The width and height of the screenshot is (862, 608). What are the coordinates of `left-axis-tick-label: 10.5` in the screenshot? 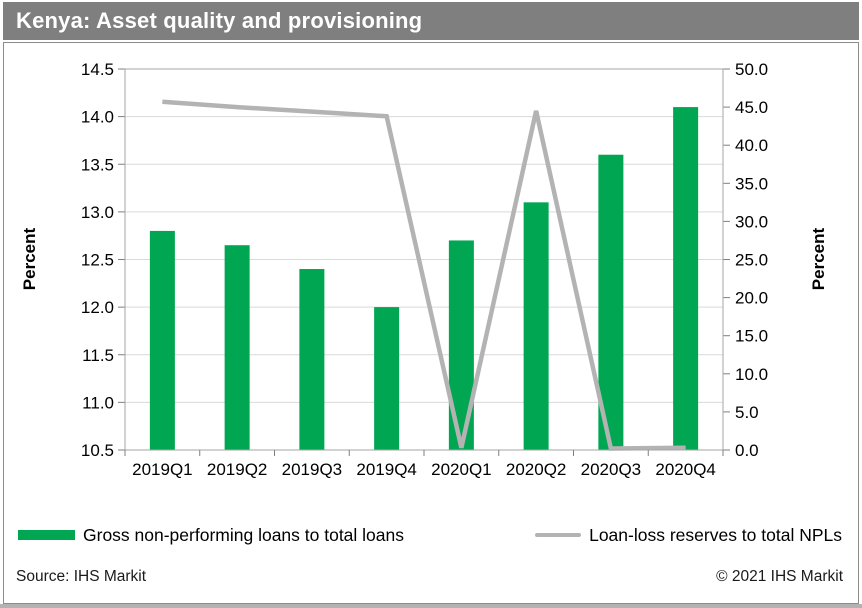 It's located at (97, 450).